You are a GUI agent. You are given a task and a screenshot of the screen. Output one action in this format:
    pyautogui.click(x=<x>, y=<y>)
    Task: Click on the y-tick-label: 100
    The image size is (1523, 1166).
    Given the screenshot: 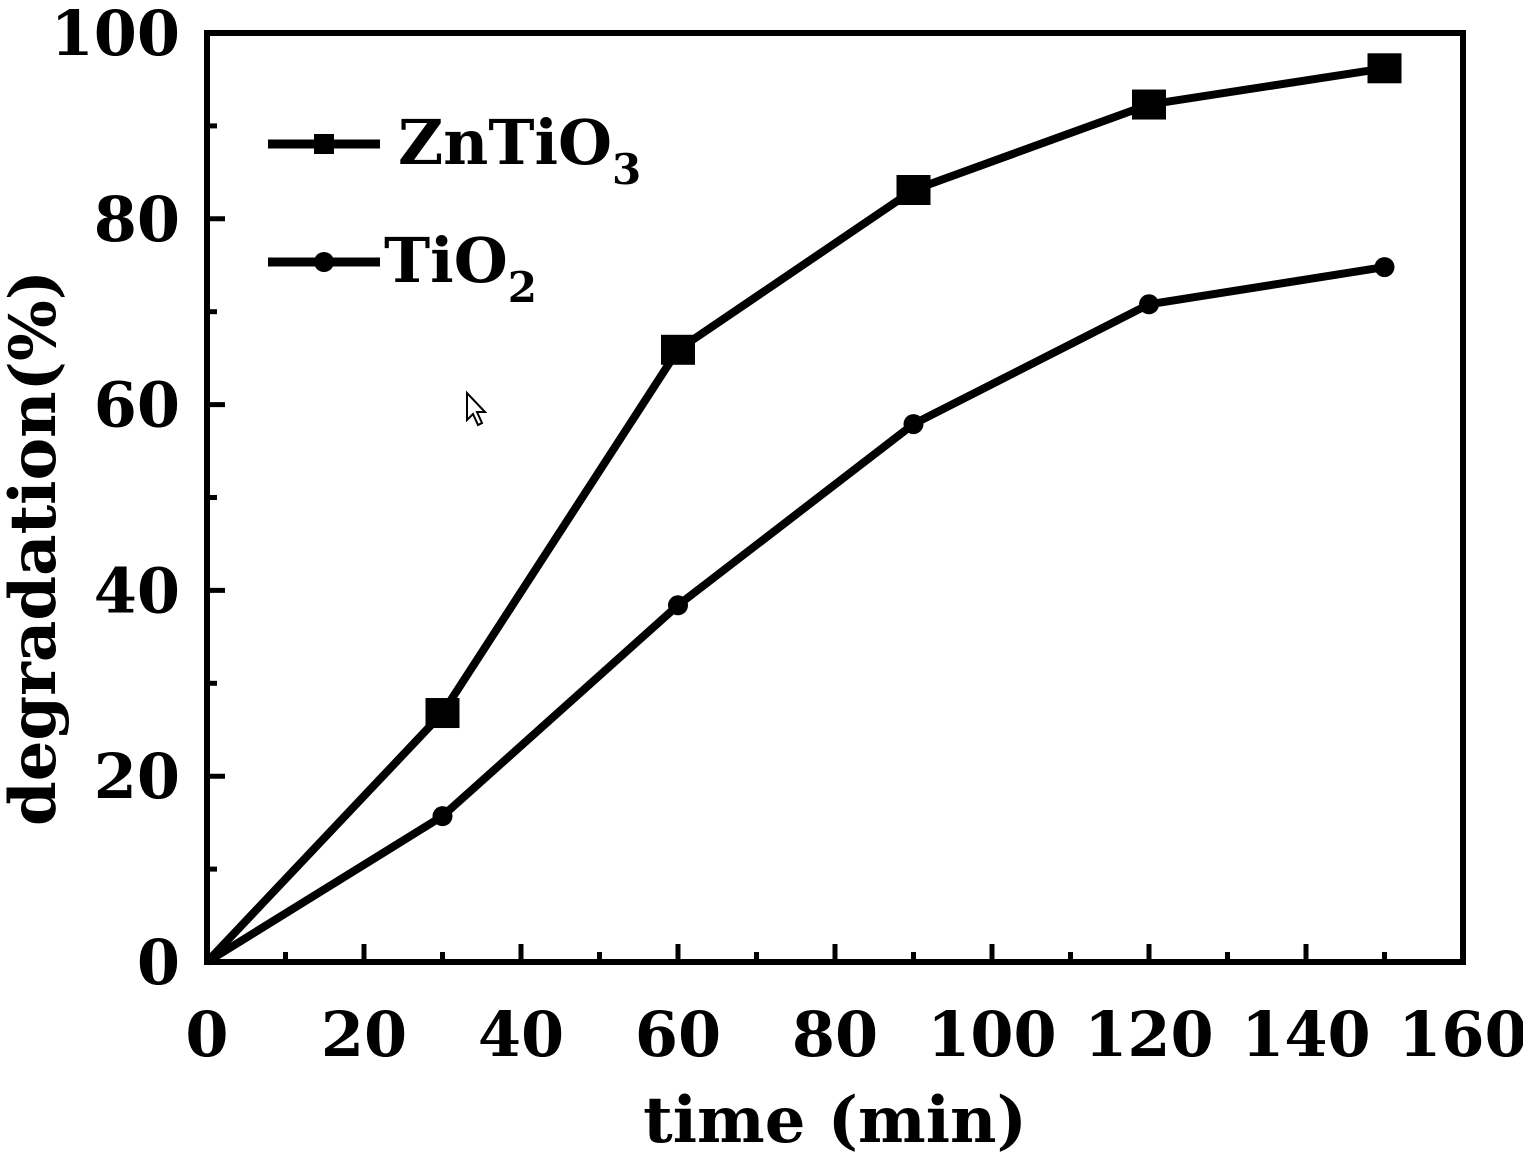 What is the action you would take?
    pyautogui.click(x=115, y=35)
    